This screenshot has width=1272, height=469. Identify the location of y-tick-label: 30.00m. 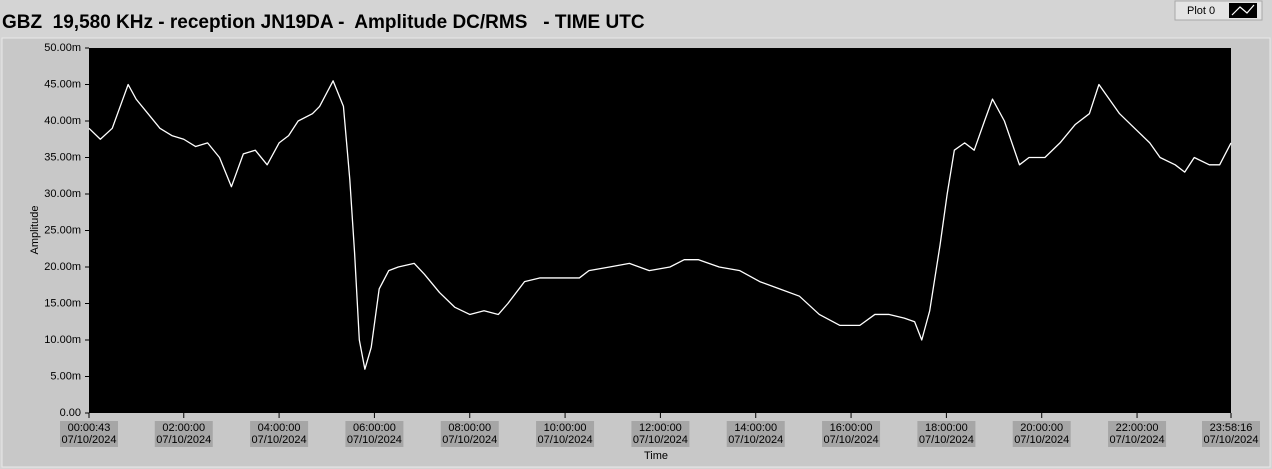
(62, 194).